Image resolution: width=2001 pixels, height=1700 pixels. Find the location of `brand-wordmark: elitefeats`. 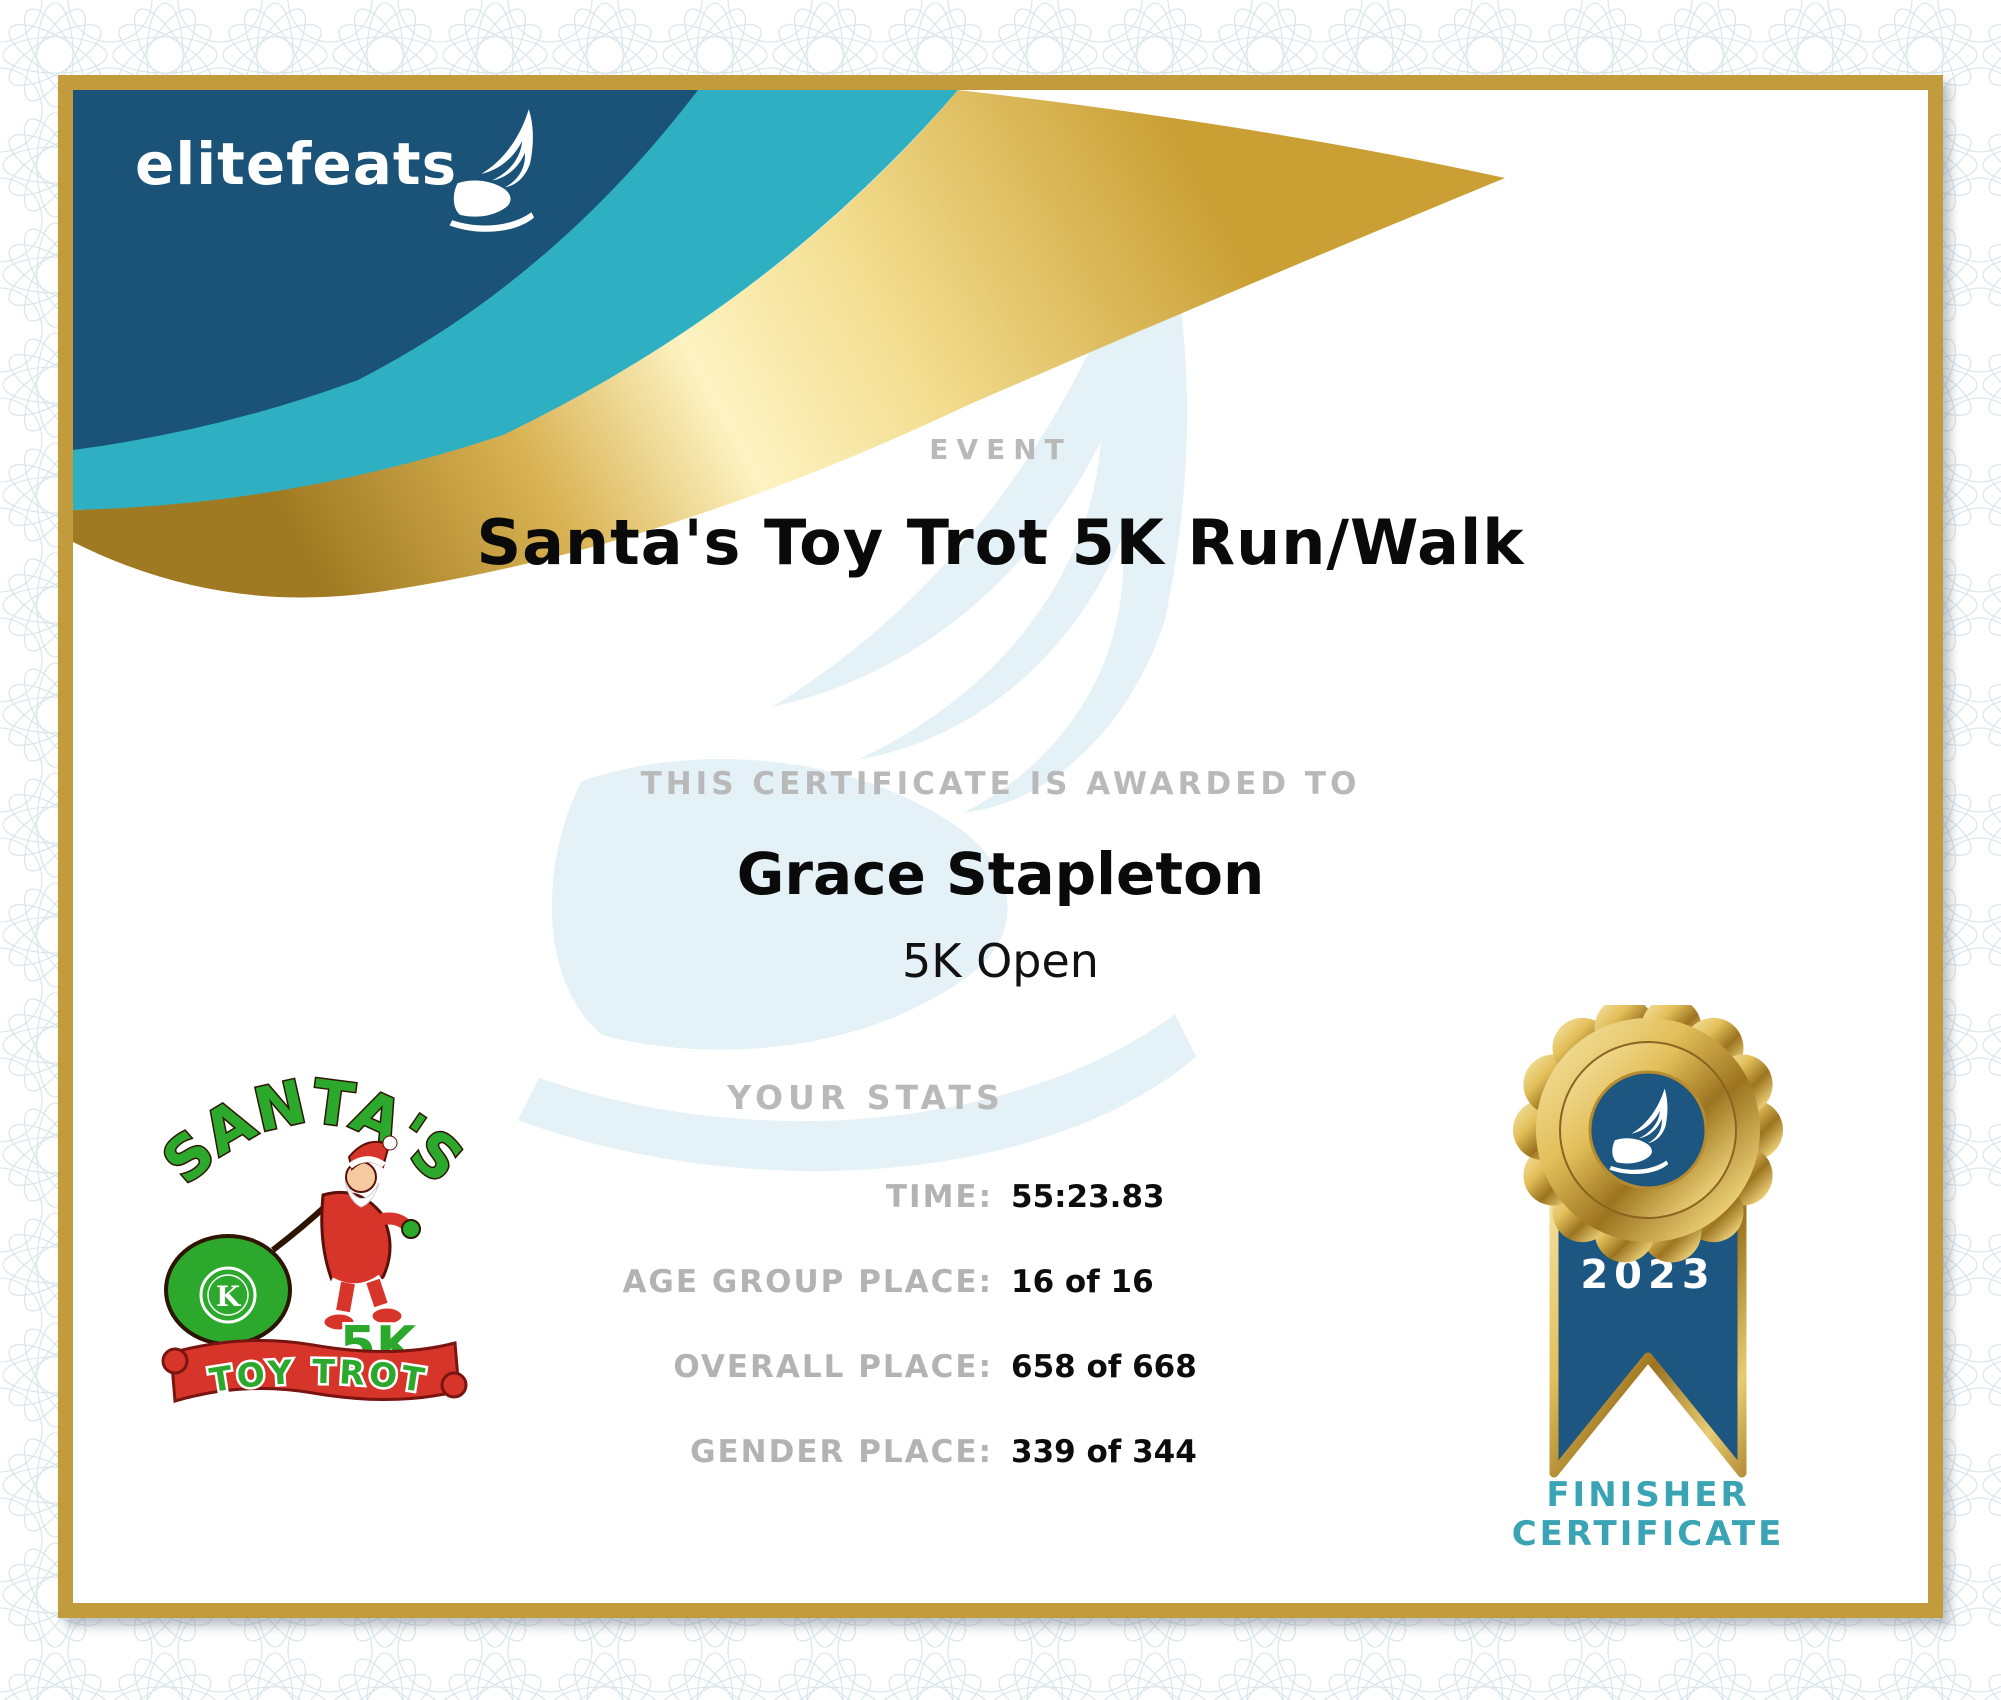

brand-wordmark: elitefeats is located at coordinates (296, 164).